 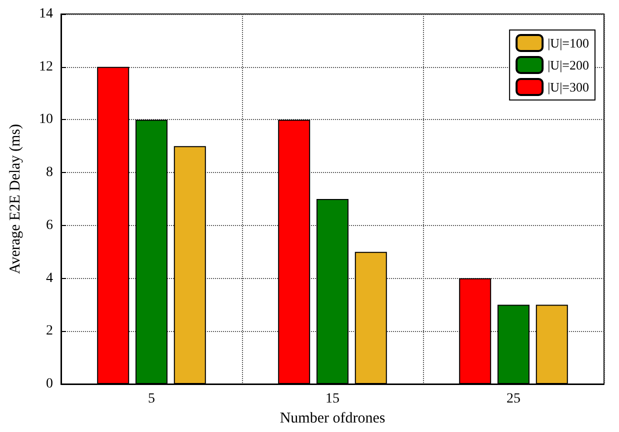 I want to click on y-tick-label: 8, so click(x=49, y=172).